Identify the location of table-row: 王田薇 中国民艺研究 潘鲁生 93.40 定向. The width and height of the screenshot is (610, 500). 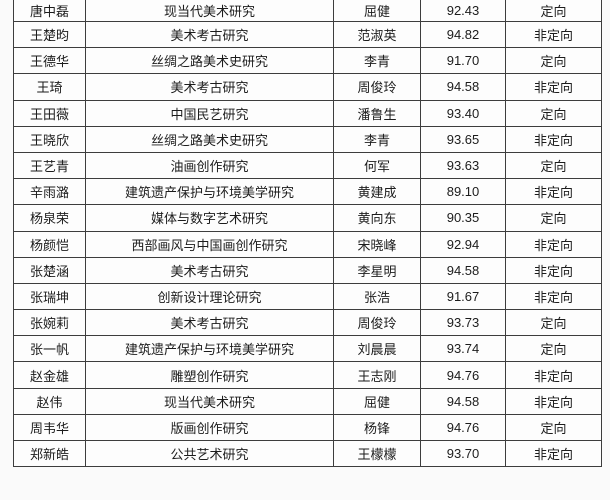
(307, 113).